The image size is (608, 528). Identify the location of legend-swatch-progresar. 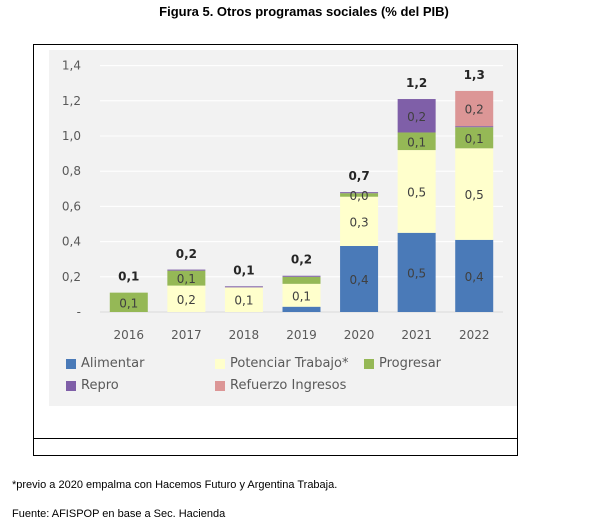
(369, 363).